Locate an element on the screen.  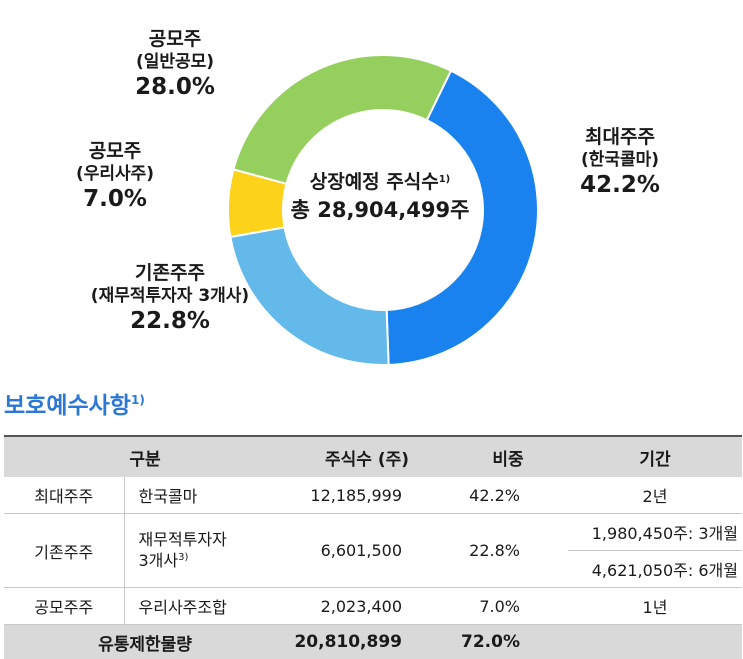
row-detail: 재무적투자자 3개사3) is located at coordinates (205, 551).